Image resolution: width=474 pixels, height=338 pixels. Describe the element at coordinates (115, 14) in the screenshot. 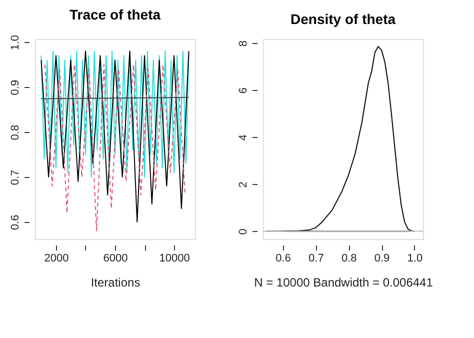

I see `chart-title: Trace of theta` at that location.